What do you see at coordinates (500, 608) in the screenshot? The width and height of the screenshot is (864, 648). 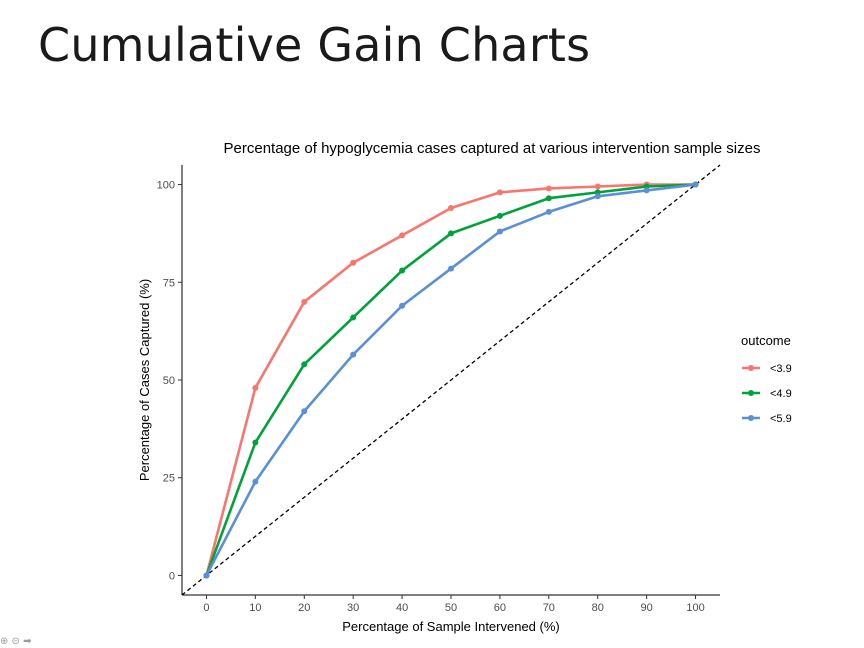 I see `x-tick-label: 60` at bounding box center [500, 608].